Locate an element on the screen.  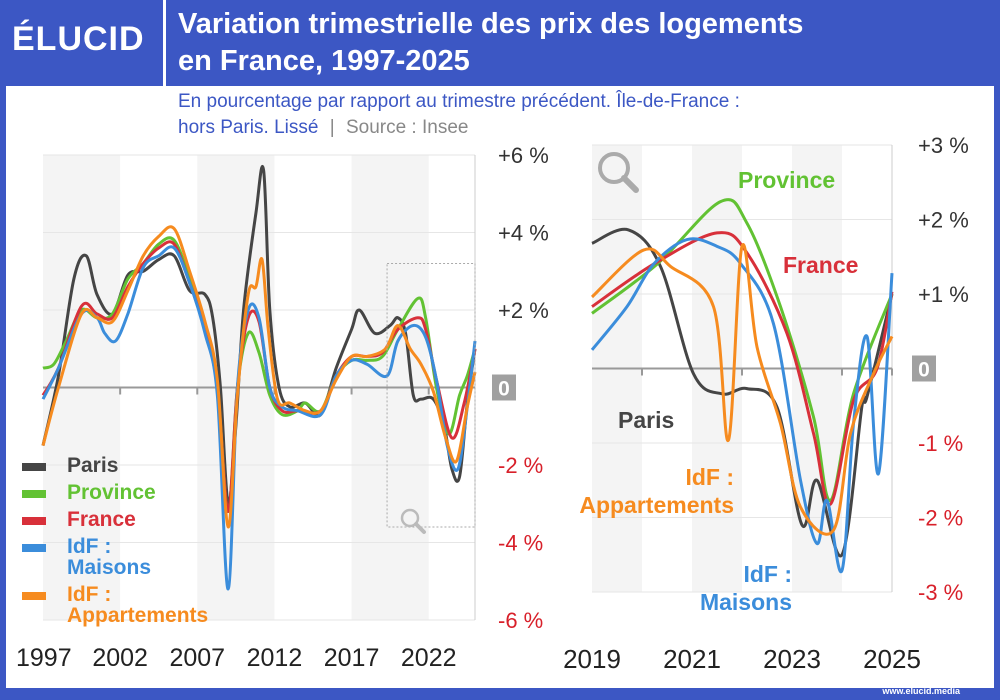
x-tick-label: 1997 is located at coordinates (44, 658).